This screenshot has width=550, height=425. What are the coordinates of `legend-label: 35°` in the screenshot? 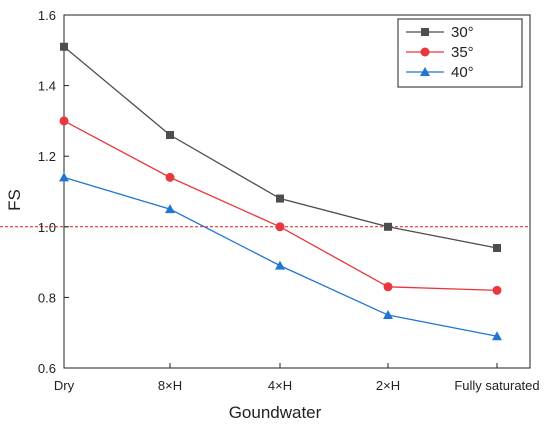 It's located at (462, 52).